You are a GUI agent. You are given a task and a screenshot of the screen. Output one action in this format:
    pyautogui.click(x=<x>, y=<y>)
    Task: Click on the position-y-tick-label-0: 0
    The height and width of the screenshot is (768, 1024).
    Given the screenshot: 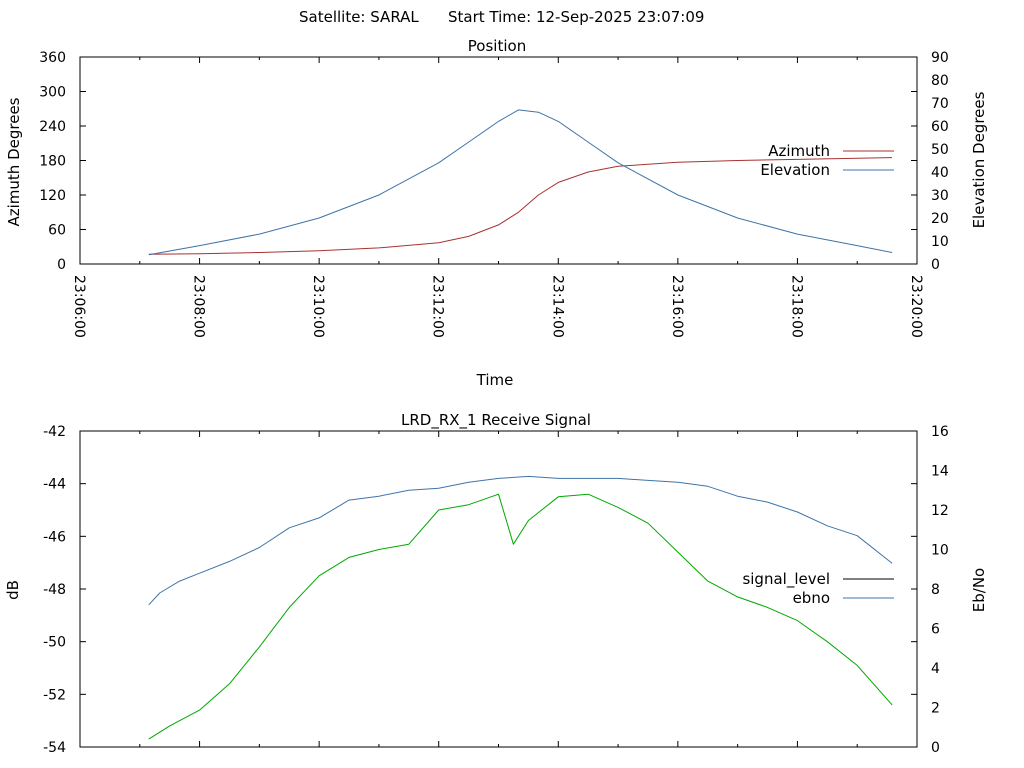 What is the action you would take?
    pyautogui.click(x=61, y=265)
    